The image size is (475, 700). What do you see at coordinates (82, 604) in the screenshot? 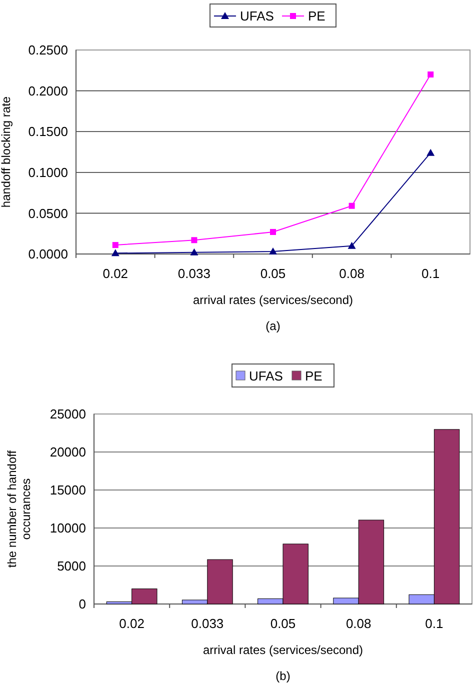
I see `y-tick-label: 0` at bounding box center [82, 604].